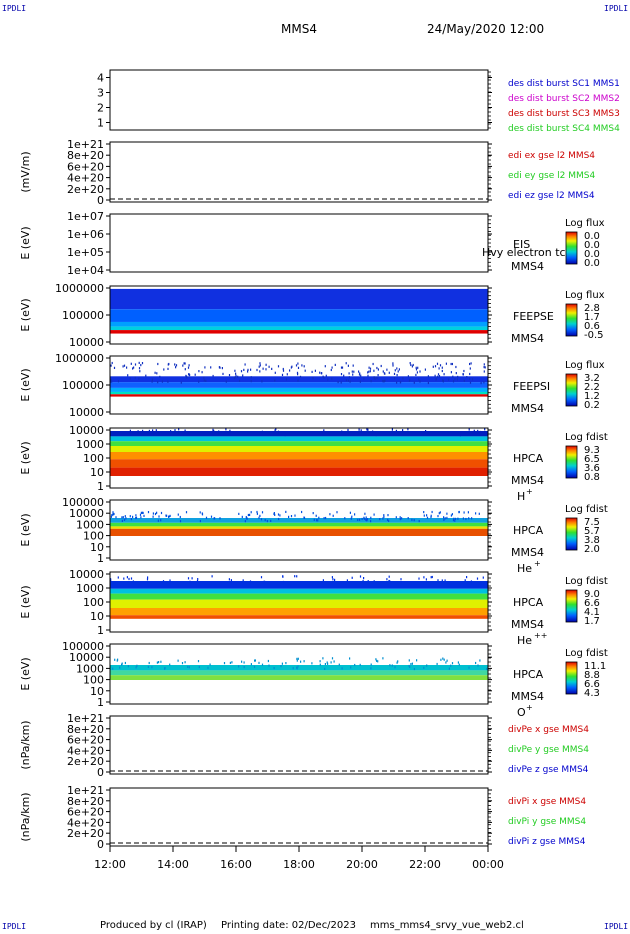 The image size is (630, 934). What do you see at coordinates (521, 712) in the screenshot?
I see `species-label: O` at bounding box center [521, 712].